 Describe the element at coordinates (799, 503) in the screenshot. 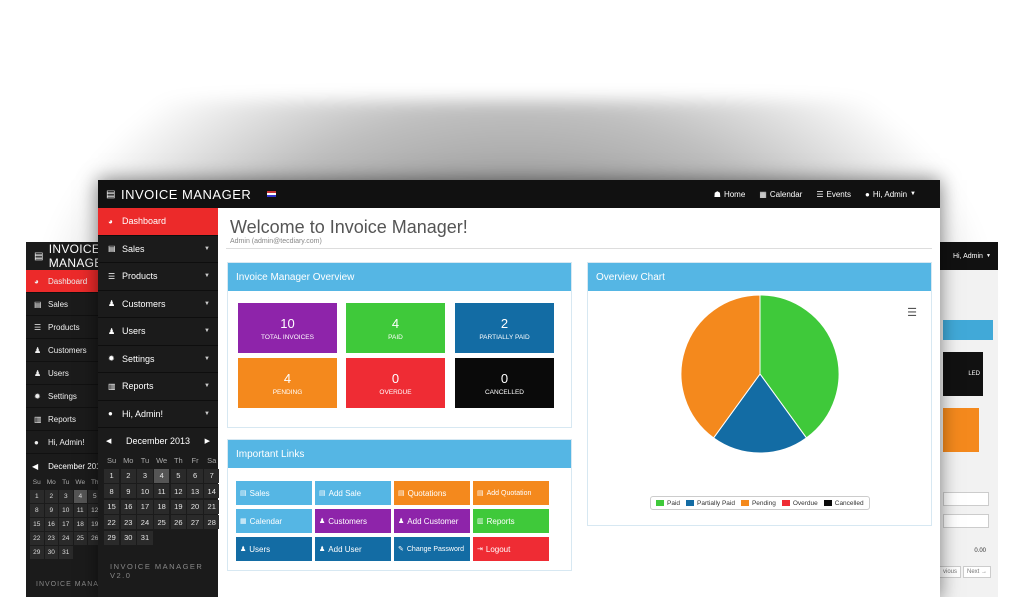

I see `legend-item-overdue: Overdue` at that location.